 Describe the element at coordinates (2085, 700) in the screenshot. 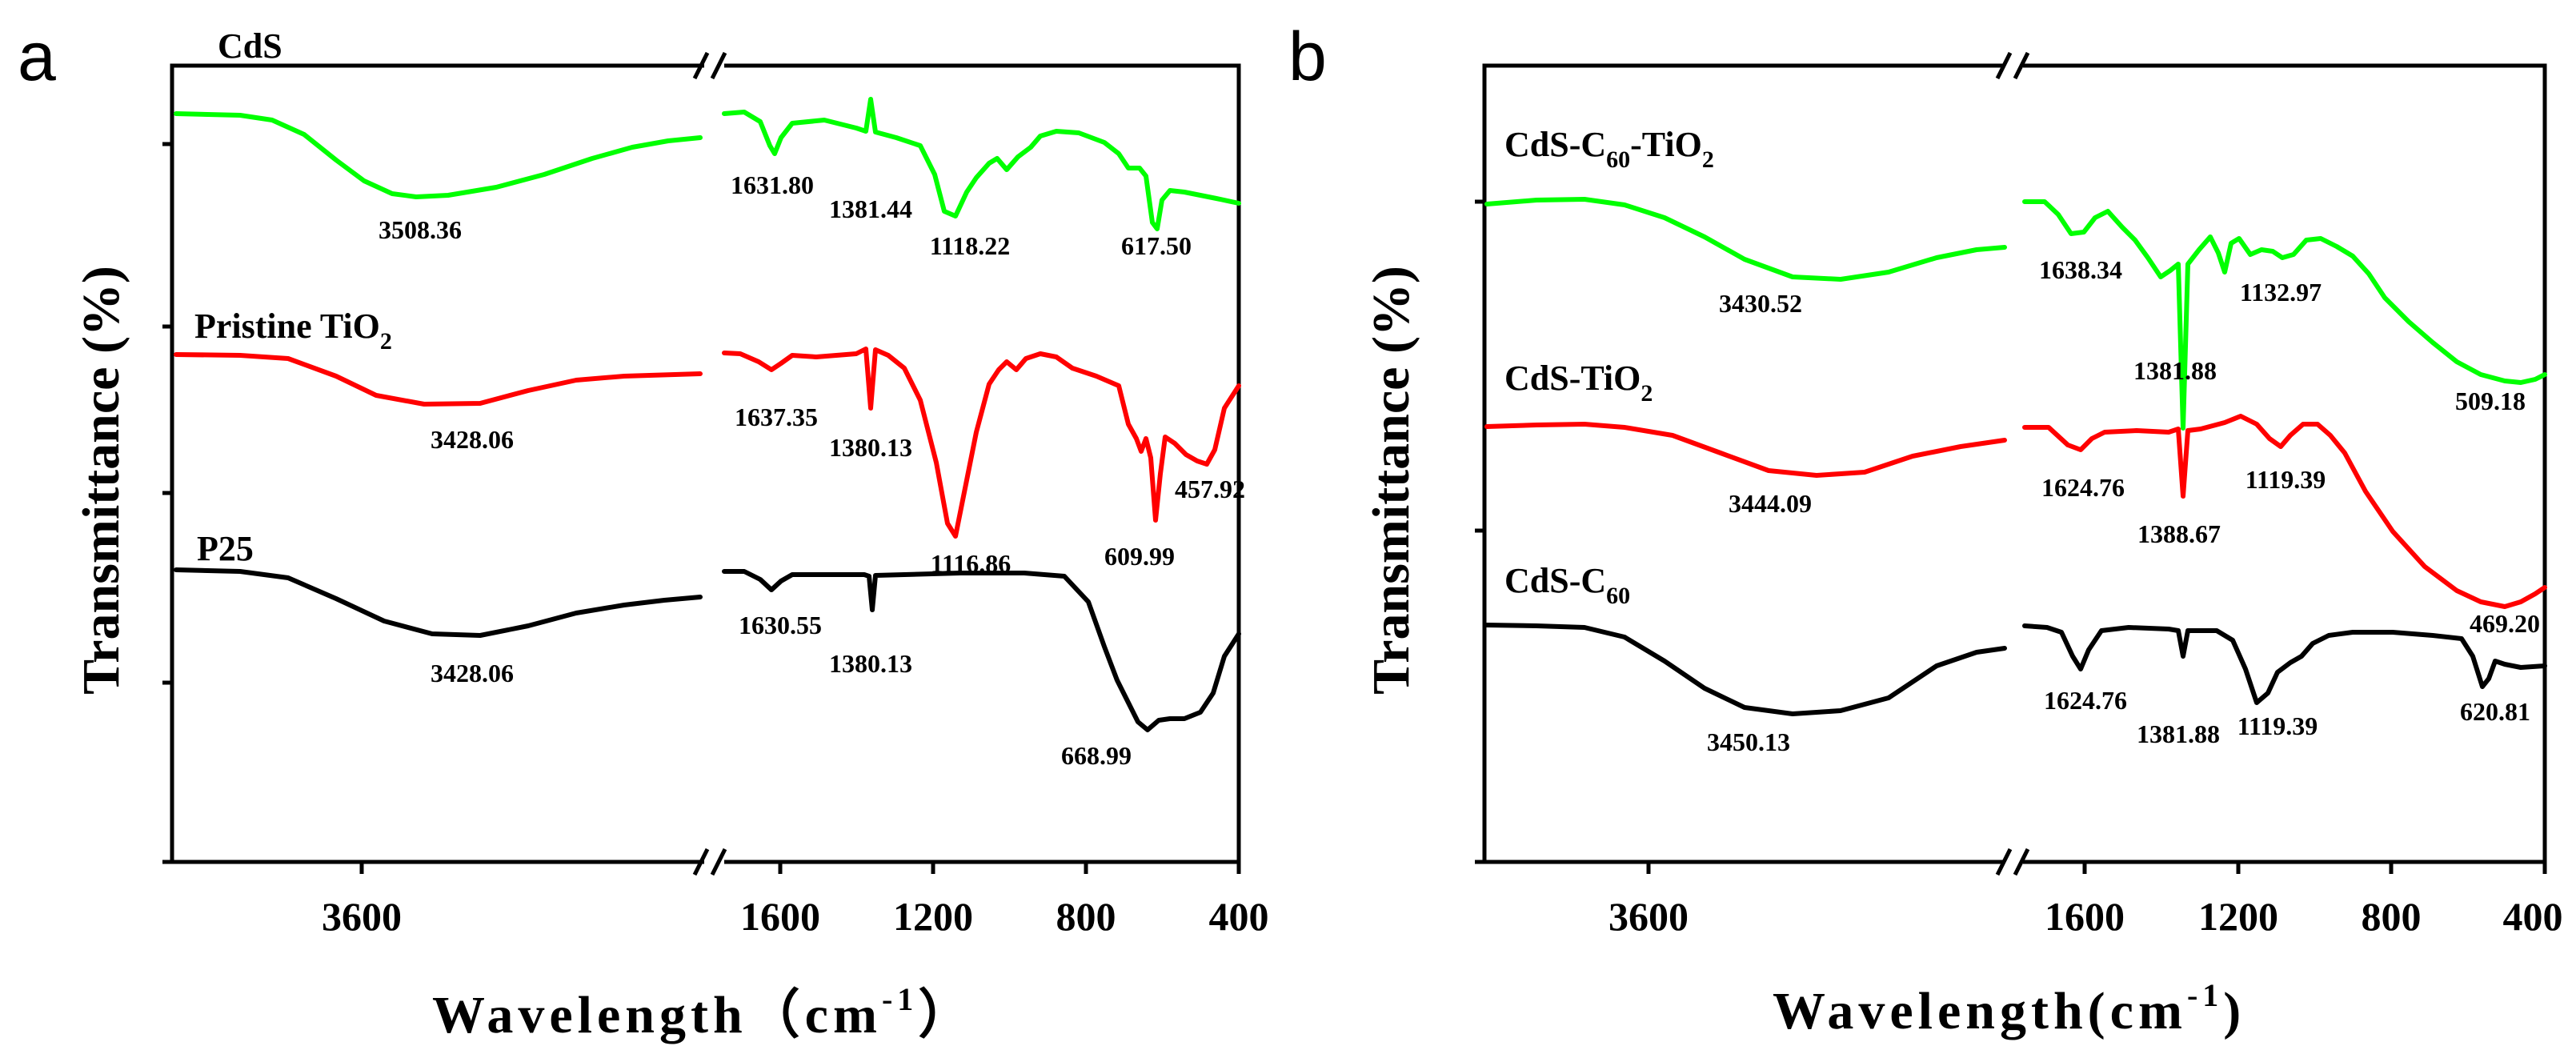

I see `panel-b-c60-peak-2: 1624.76` at that location.